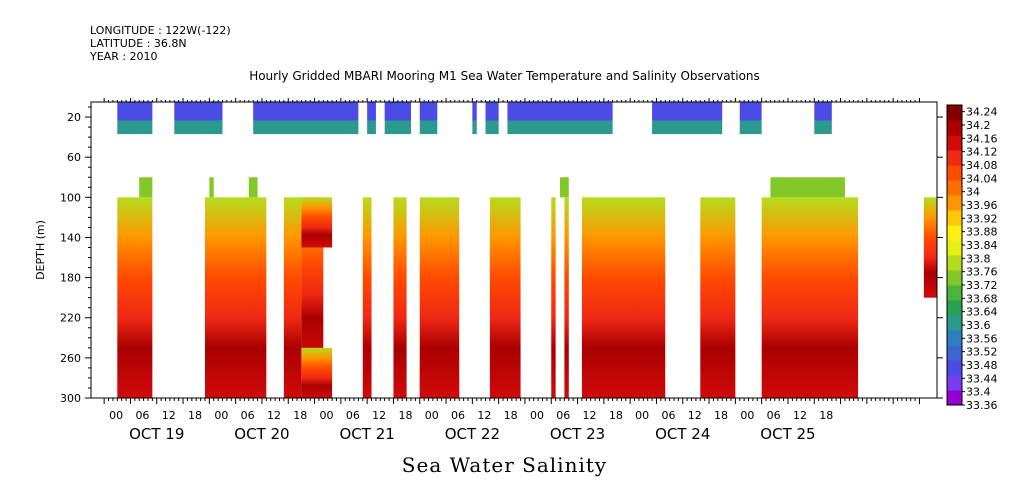  What do you see at coordinates (70, 237) in the screenshot?
I see `y-tick-label: 140` at bounding box center [70, 237].